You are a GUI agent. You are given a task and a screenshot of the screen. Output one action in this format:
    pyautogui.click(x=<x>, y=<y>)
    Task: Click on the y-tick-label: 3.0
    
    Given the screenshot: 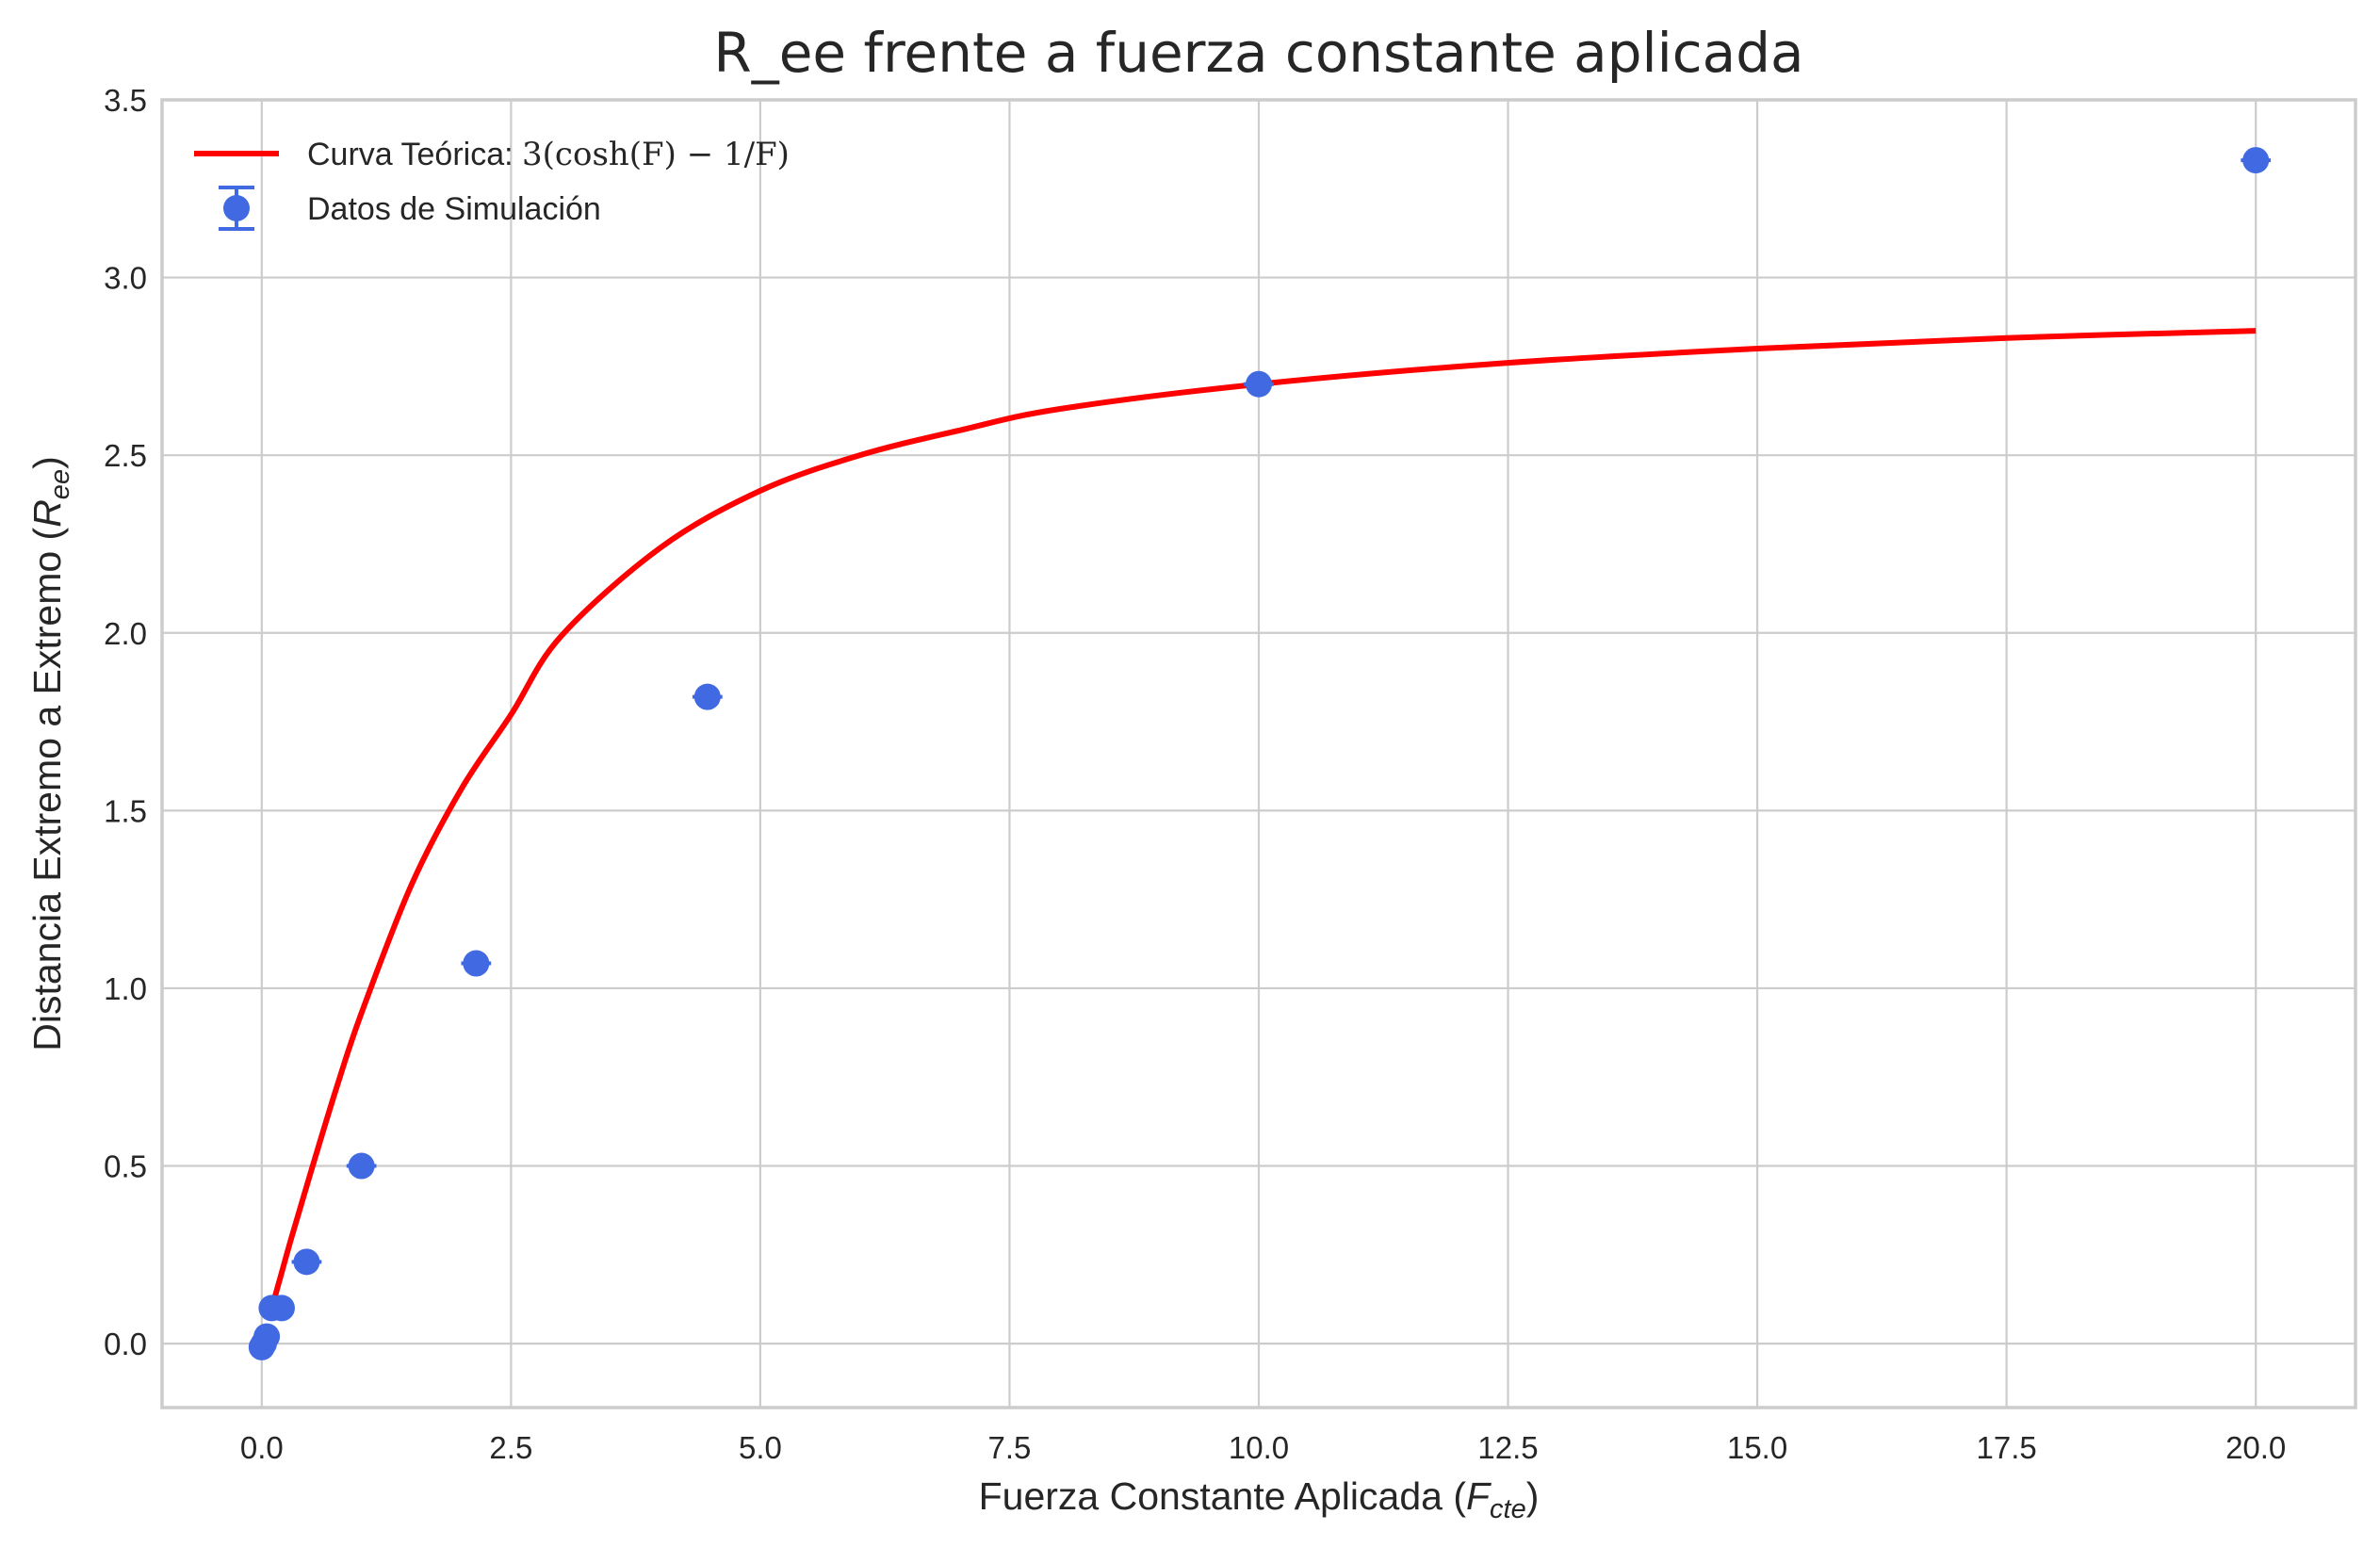 What is the action you would take?
    pyautogui.click(x=125, y=278)
    